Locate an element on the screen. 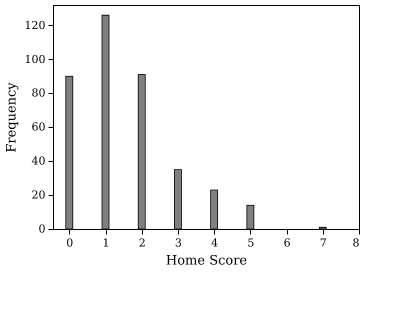  y-tick-label: 120 is located at coordinates (35, 25).